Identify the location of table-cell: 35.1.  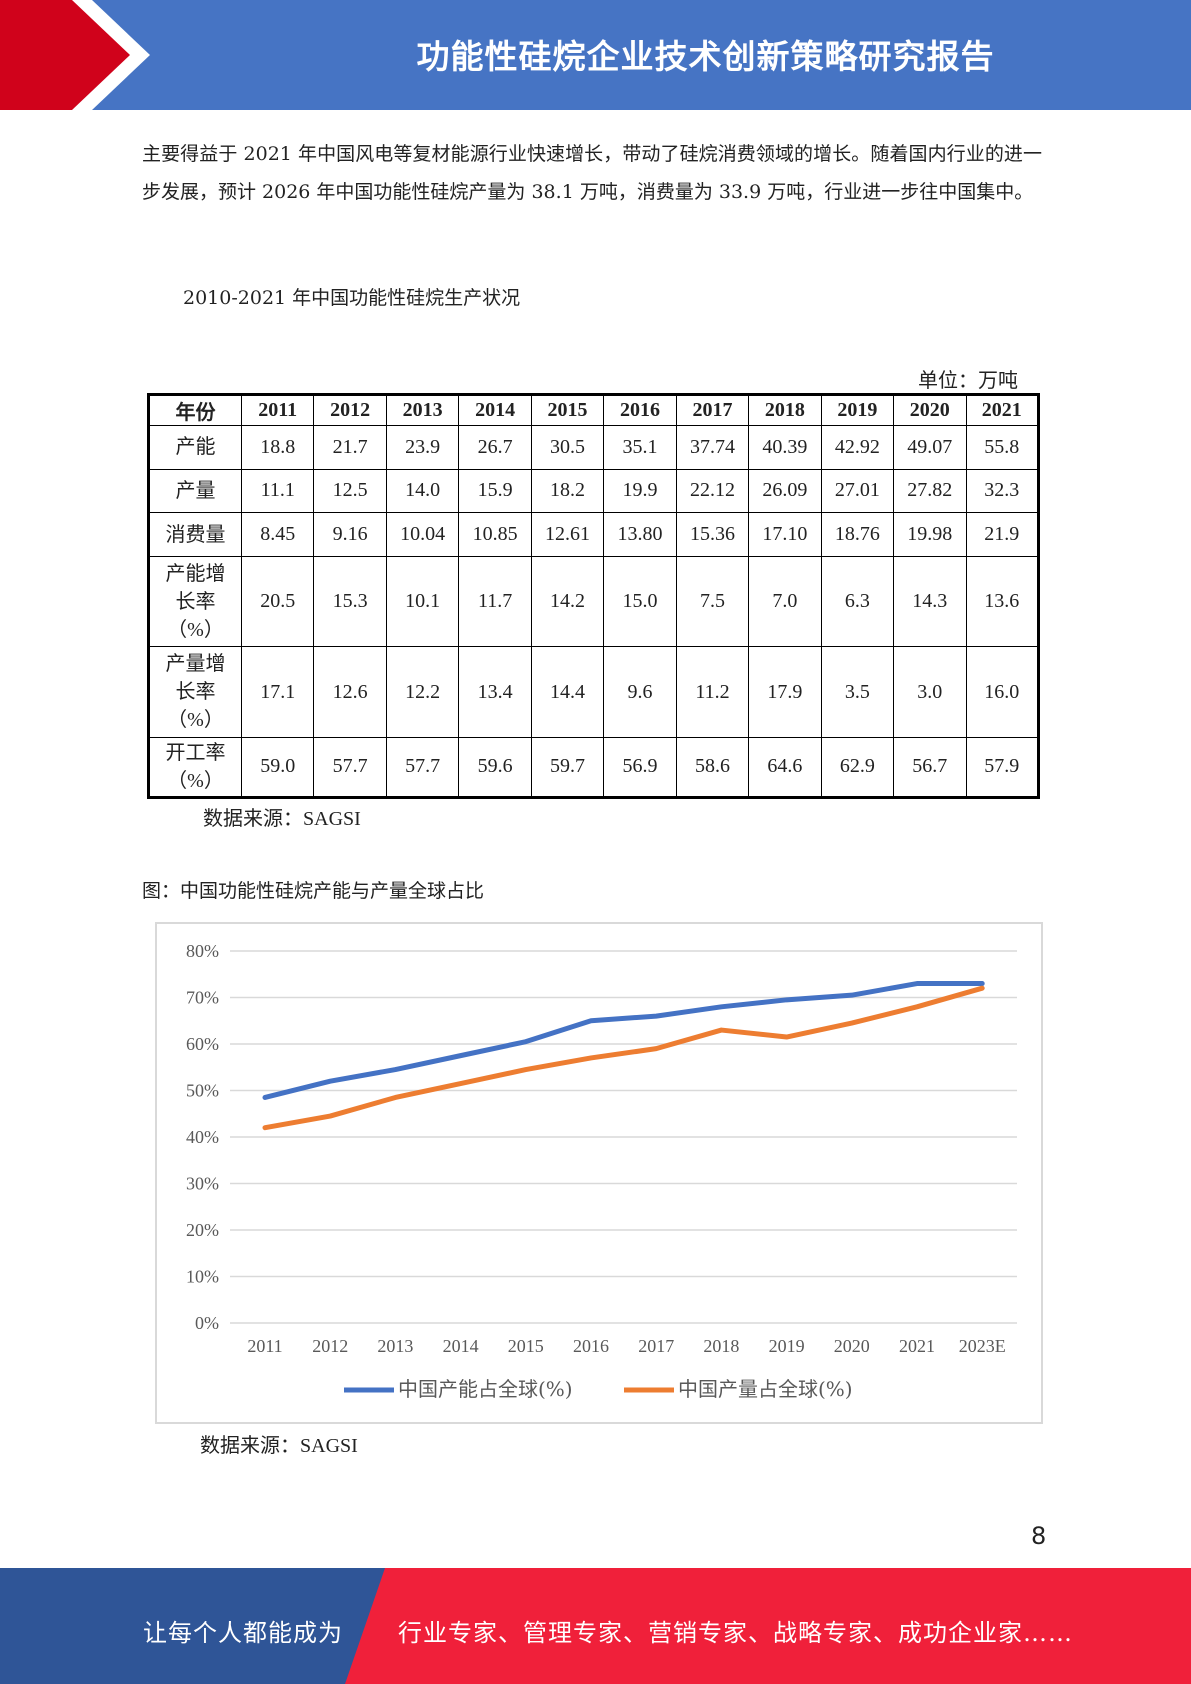
(640, 447).